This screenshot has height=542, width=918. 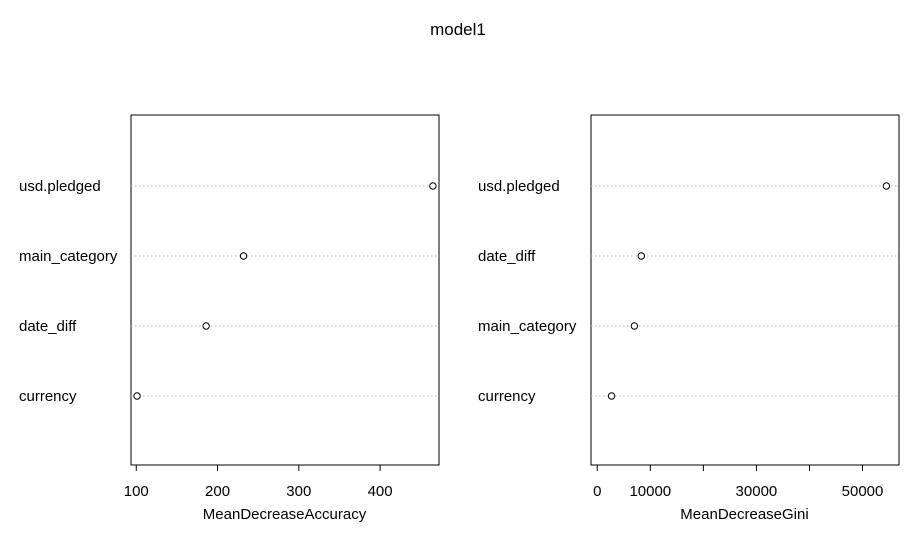 I want to click on chart-main-title: model1, so click(x=458, y=29).